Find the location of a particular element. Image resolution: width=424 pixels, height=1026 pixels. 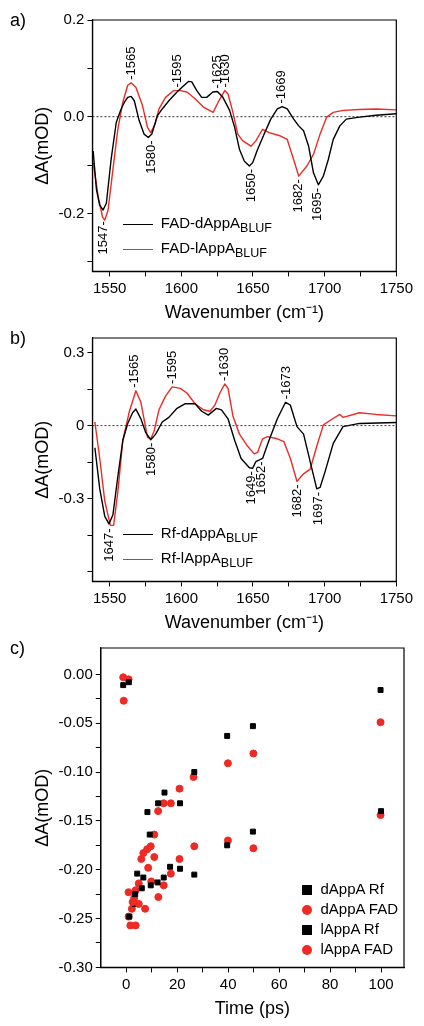

legend-label: FAD-dAppA$_{BLUF}$ is located at coordinates (216, 225).